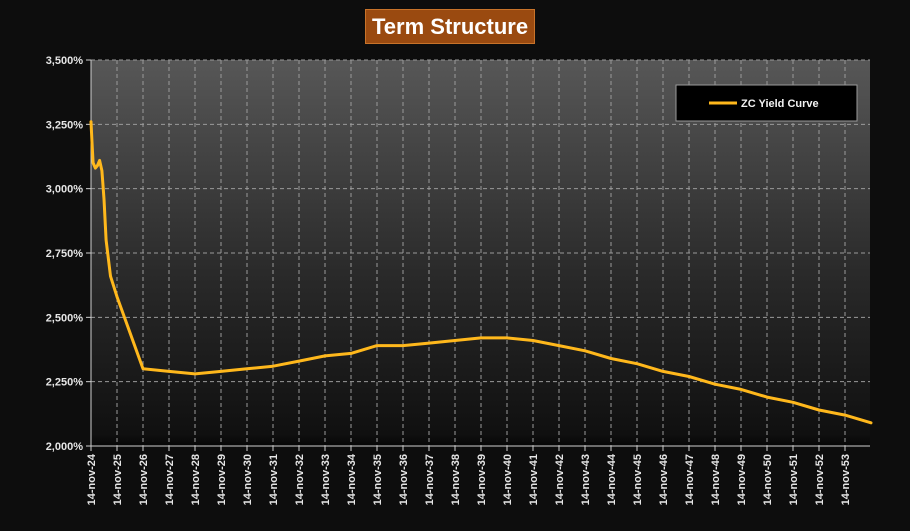 The height and width of the screenshot is (531, 910). I want to click on y-tick-label: 3,500%, so click(65, 61).